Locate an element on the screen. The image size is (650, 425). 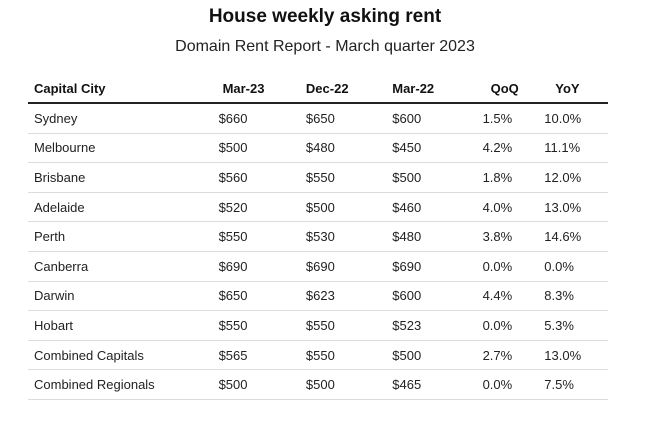
cell-mar-22: $690 is located at coordinates (434, 266).